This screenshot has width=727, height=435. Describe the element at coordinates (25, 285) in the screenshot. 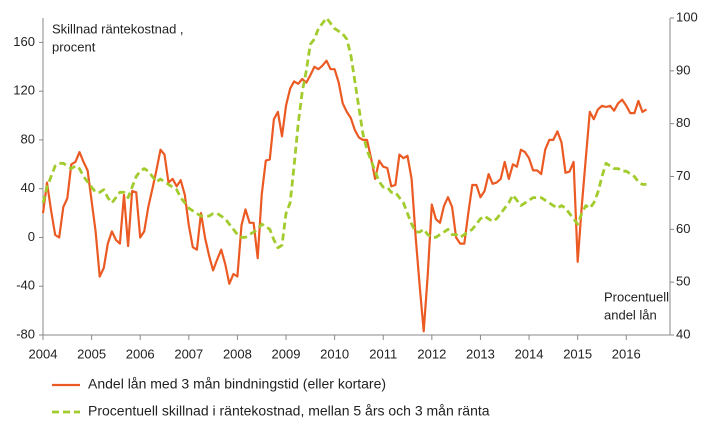

I see `y-tick-label: -40` at that location.